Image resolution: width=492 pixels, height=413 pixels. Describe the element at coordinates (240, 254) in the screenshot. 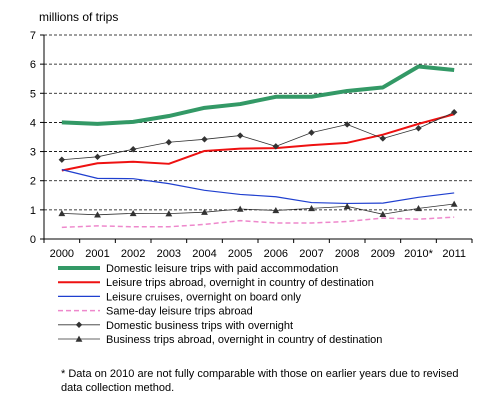

I see `x-tick-label: 2005` at that location.